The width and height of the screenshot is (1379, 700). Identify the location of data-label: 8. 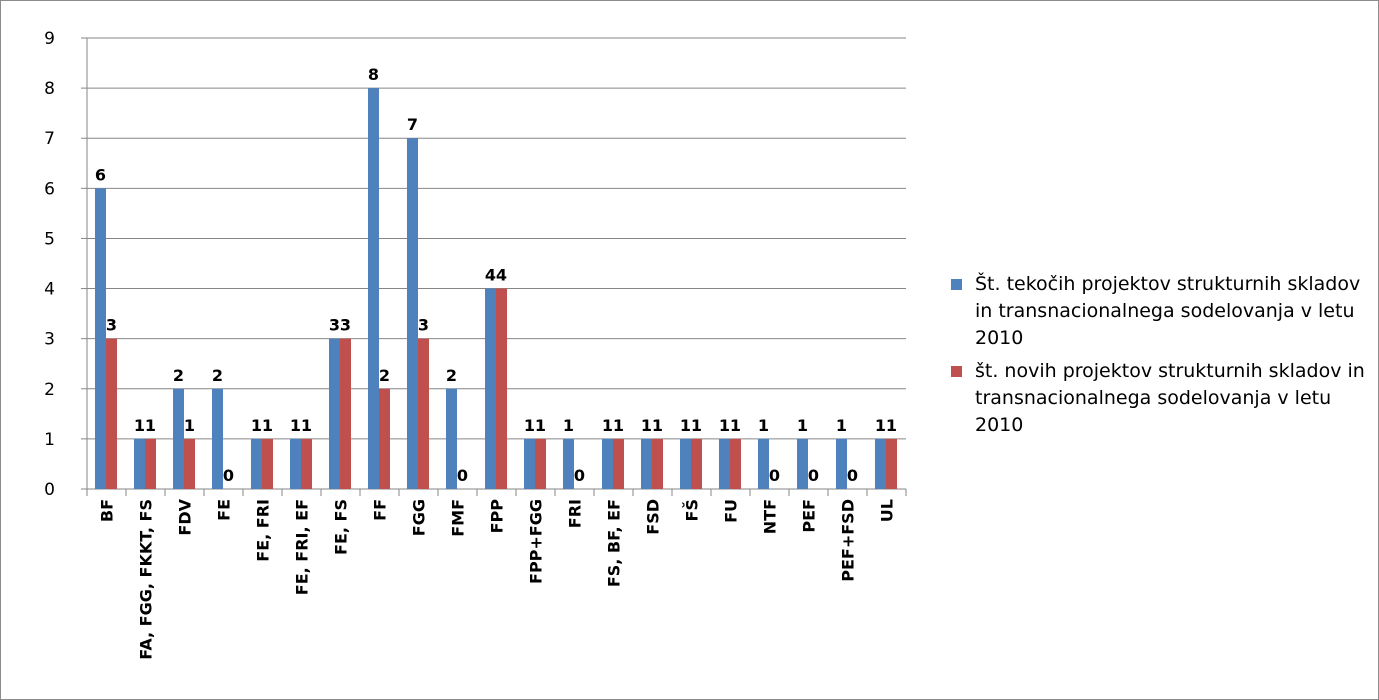
(373, 74).